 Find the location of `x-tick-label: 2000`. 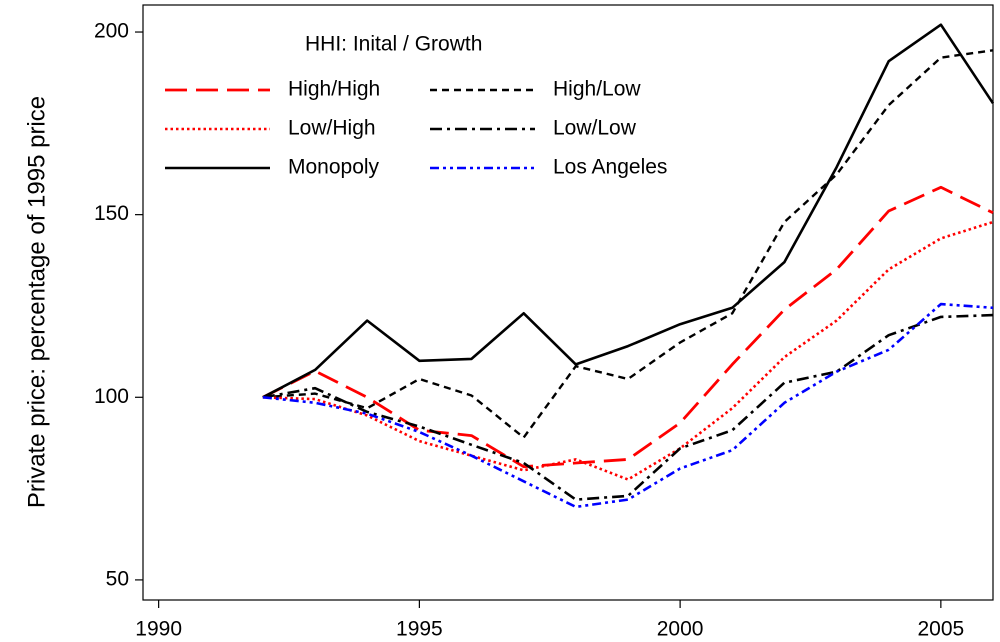

x-tick-label: 2000 is located at coordinates (680, 629).